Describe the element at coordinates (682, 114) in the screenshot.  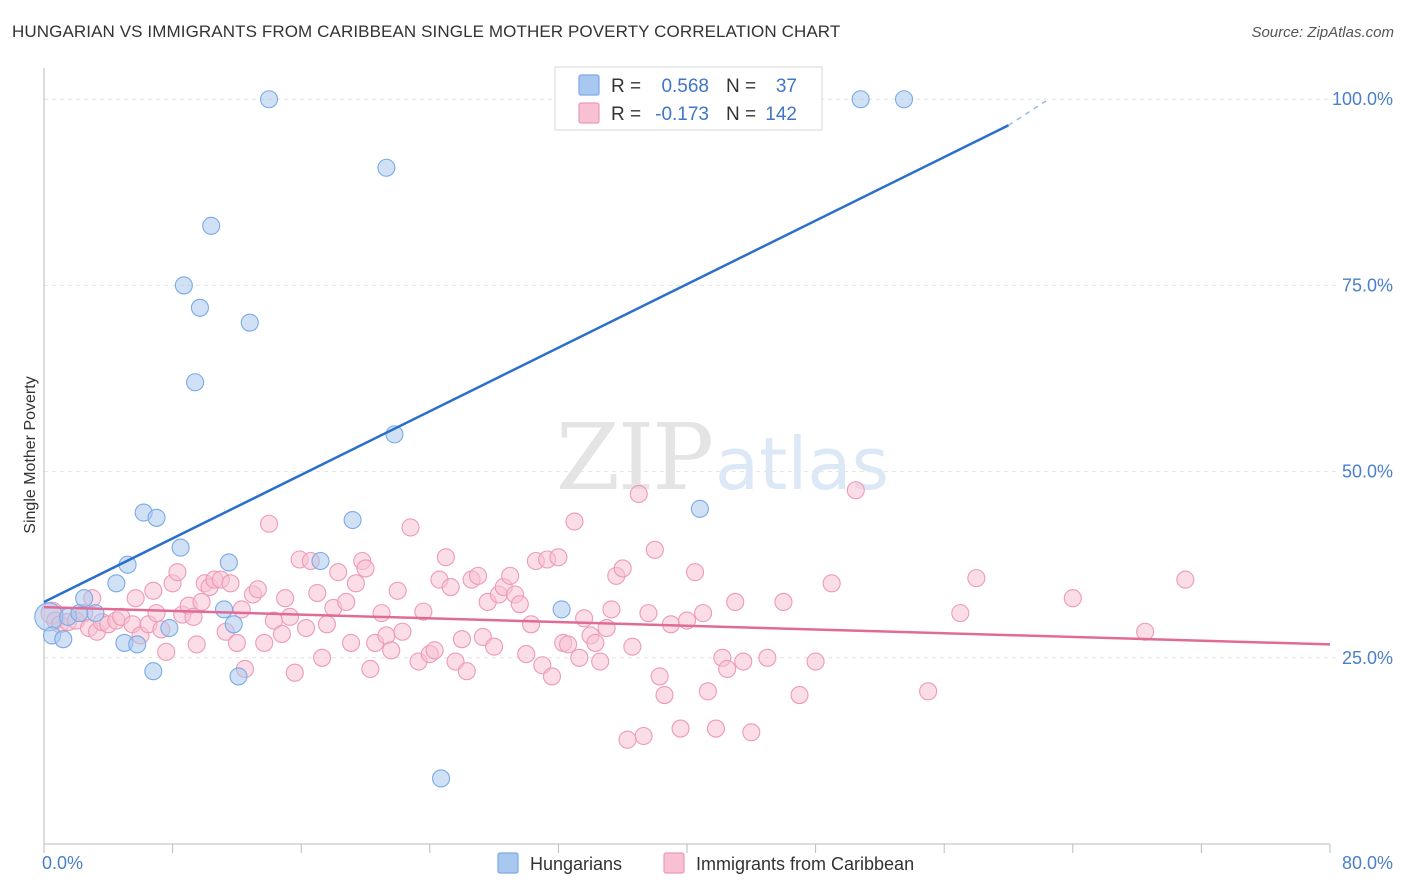
I see `stats-r-value: -0.173` at that location.